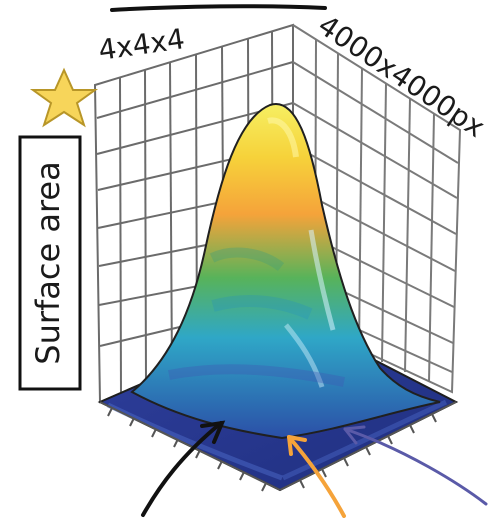 The width and height of the screenshot is (493, 518). I want to click on arrow-purple, so click(415, 465).